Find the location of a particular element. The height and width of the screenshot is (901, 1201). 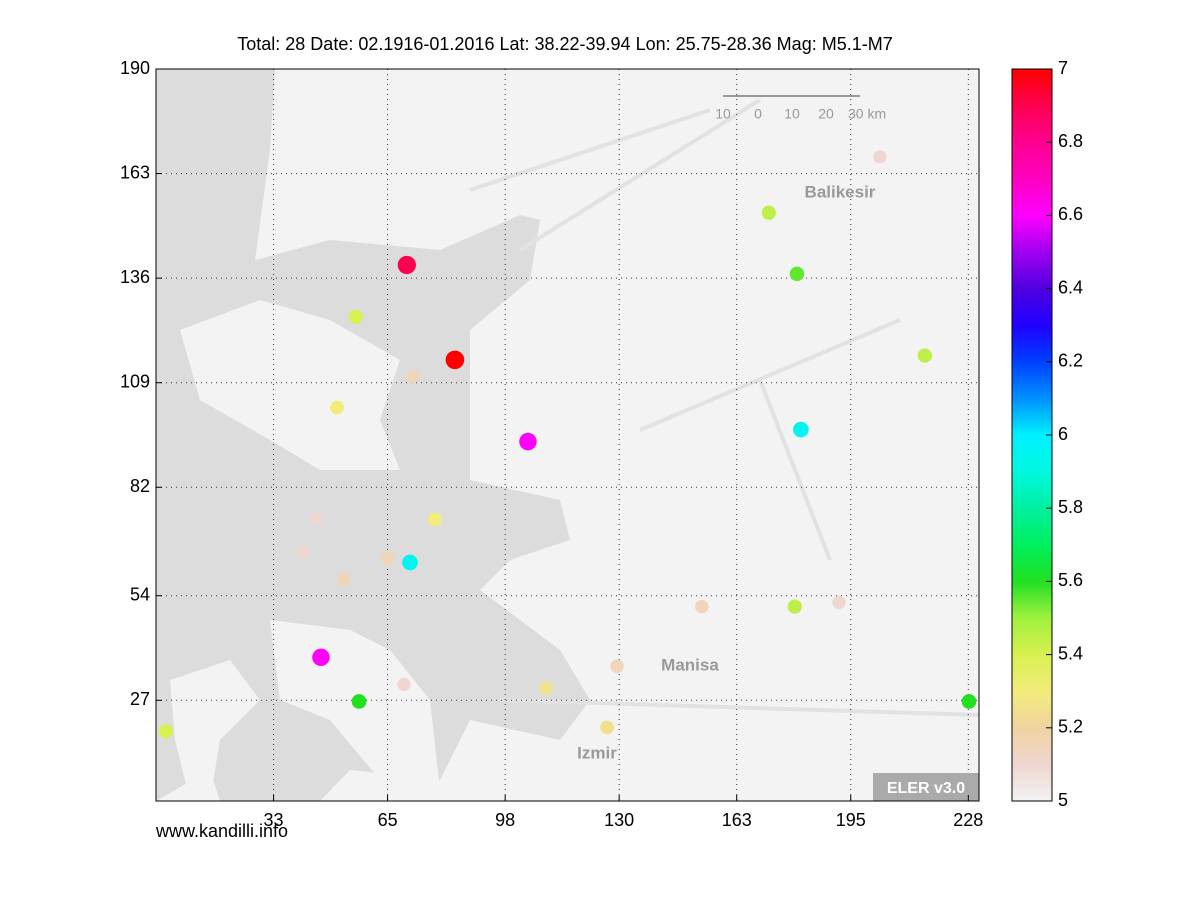

y-tick-label: 136 is located at coordinates (135, 277).